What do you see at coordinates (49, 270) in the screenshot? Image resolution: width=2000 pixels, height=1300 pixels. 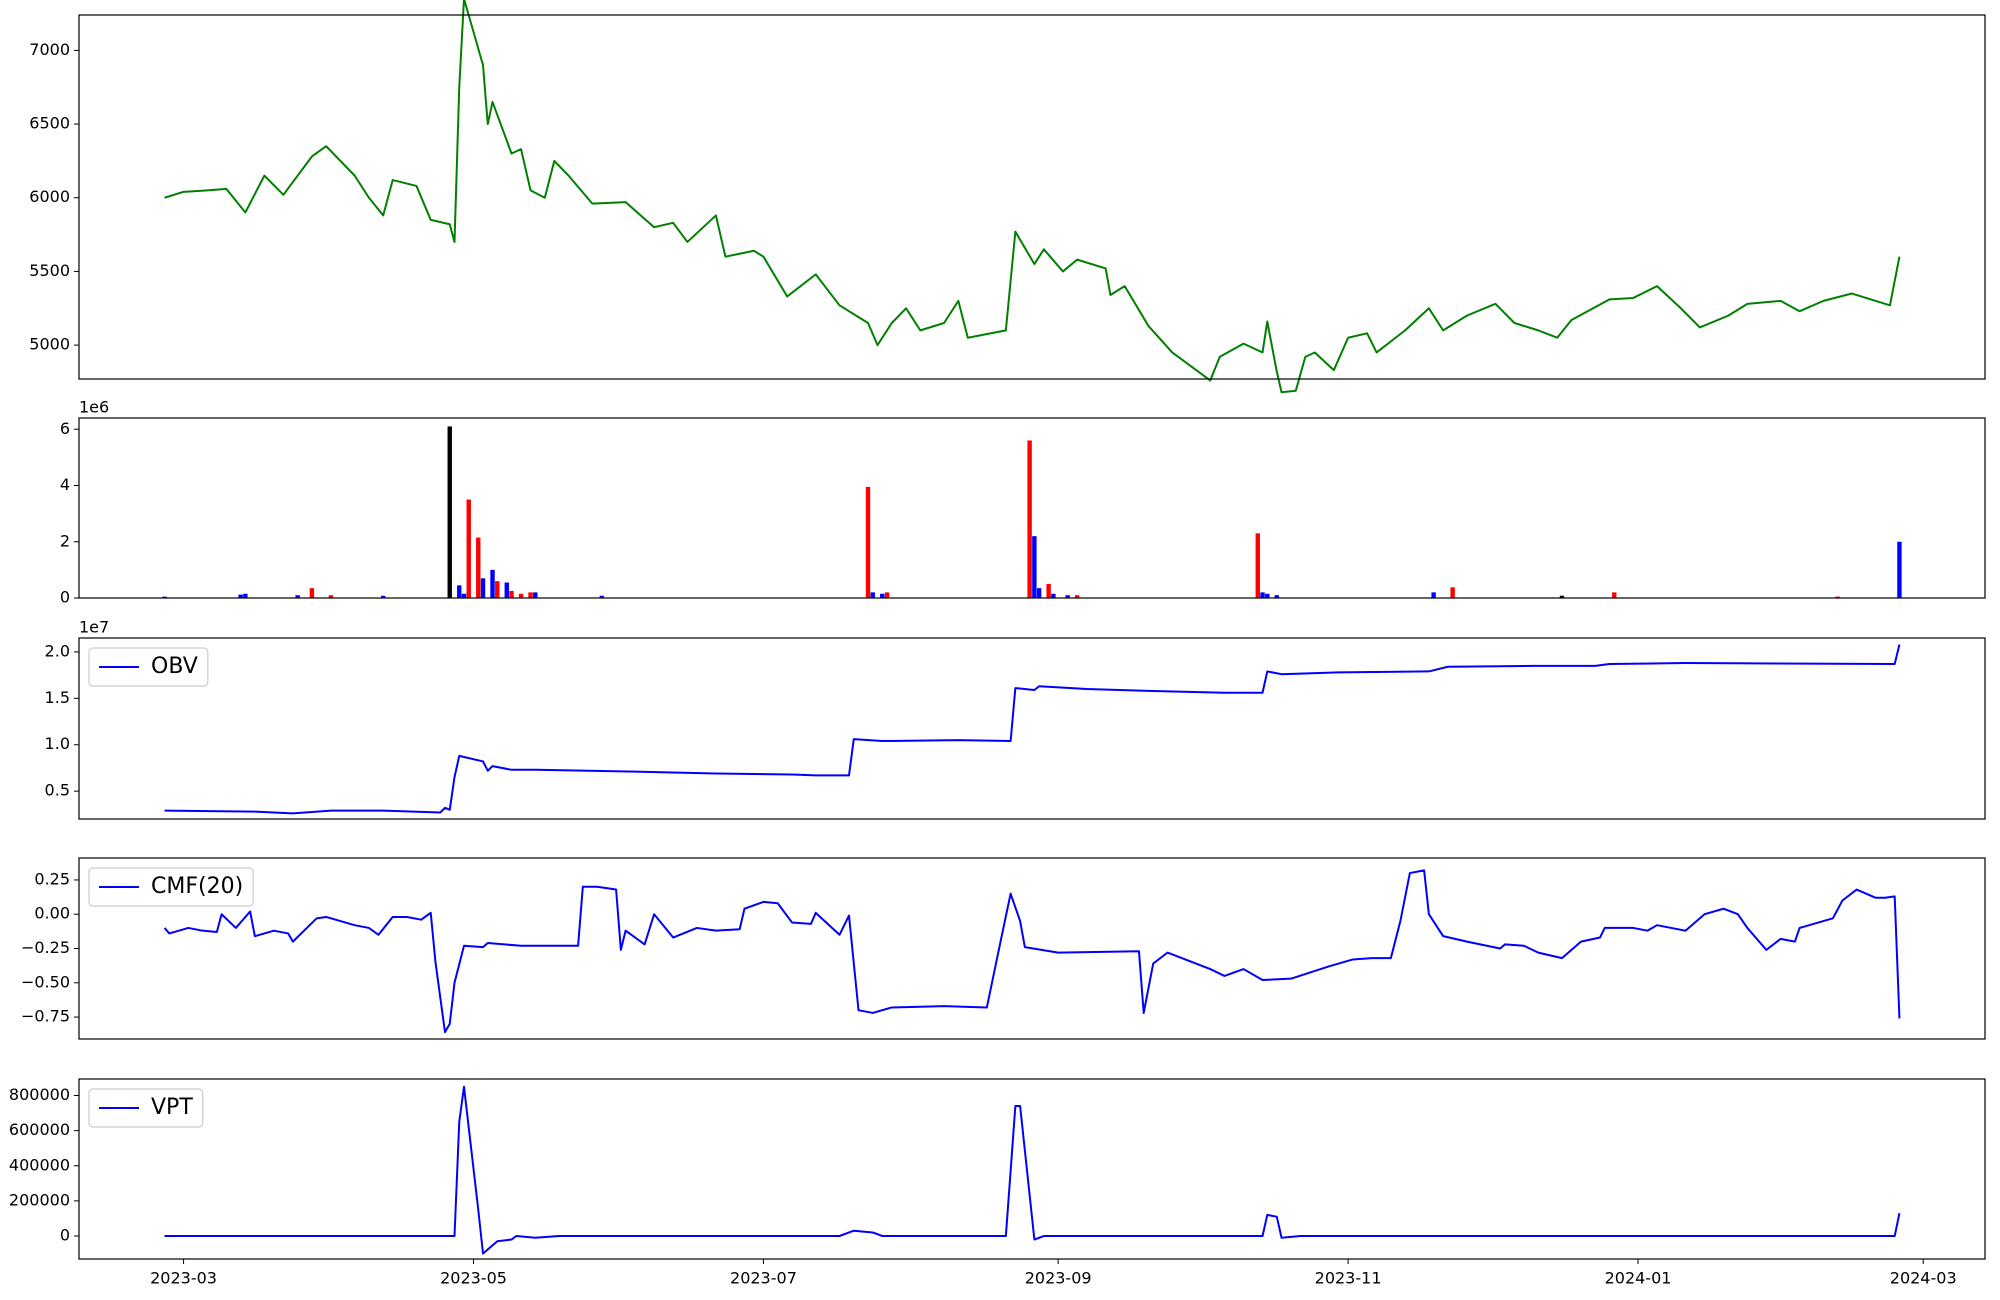 I see `y-tick-label: 5500` at bounding box center [49, 270].